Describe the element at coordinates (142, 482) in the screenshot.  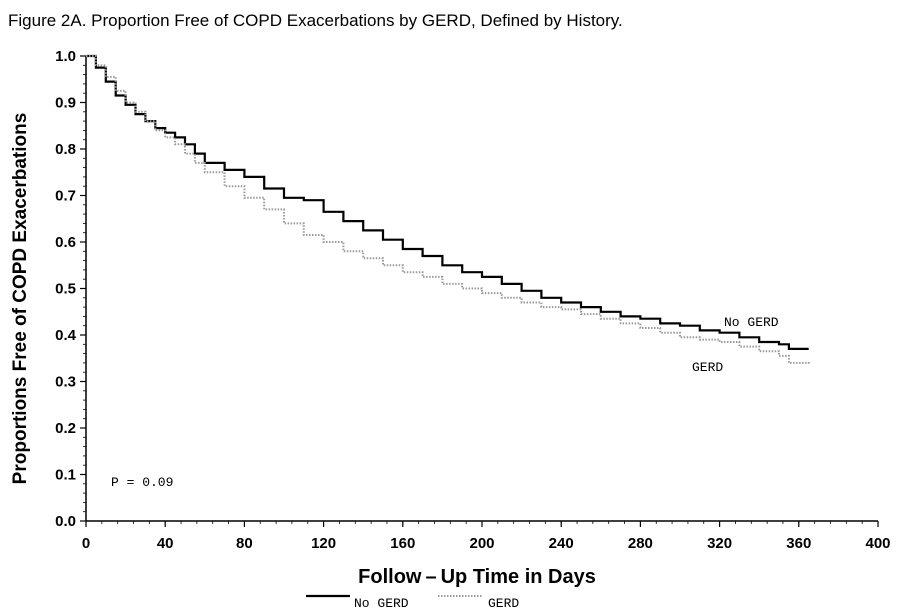
I see `p-value-annotation: P = 0.09` at that location.